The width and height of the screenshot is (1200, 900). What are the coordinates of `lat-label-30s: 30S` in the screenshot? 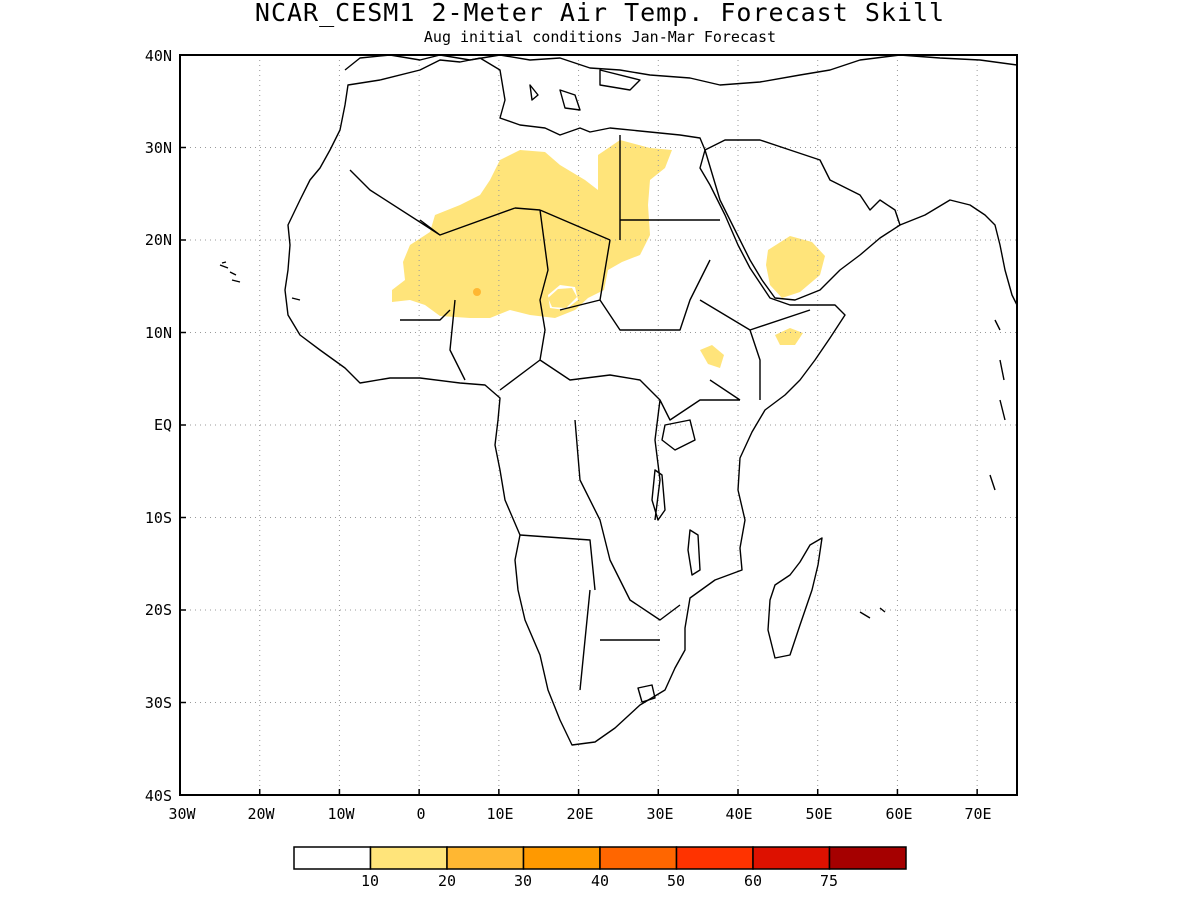 It's located at (158, 703).